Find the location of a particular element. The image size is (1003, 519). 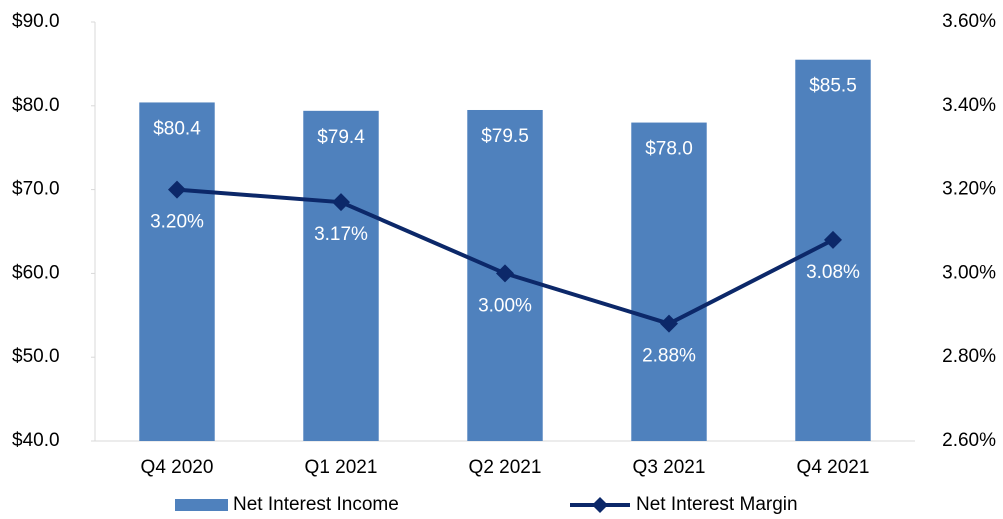

y-tick-label: $90.0 is located at coordinates (36, 21).